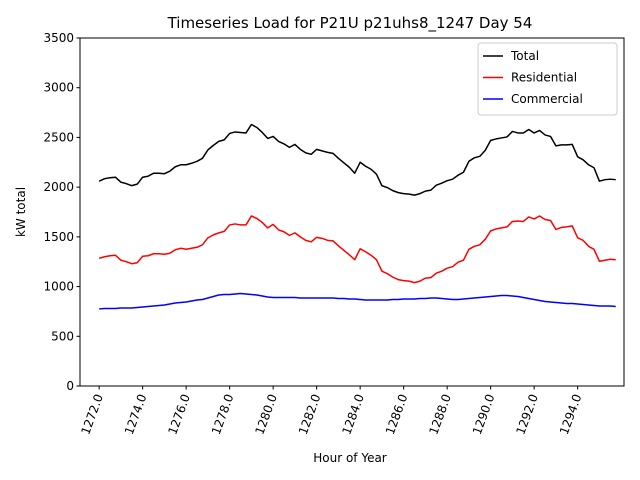 Image resolution: width=640 pixels, height=480 pixels. I want to click on y-tick-label: 0, so click(70, 386).